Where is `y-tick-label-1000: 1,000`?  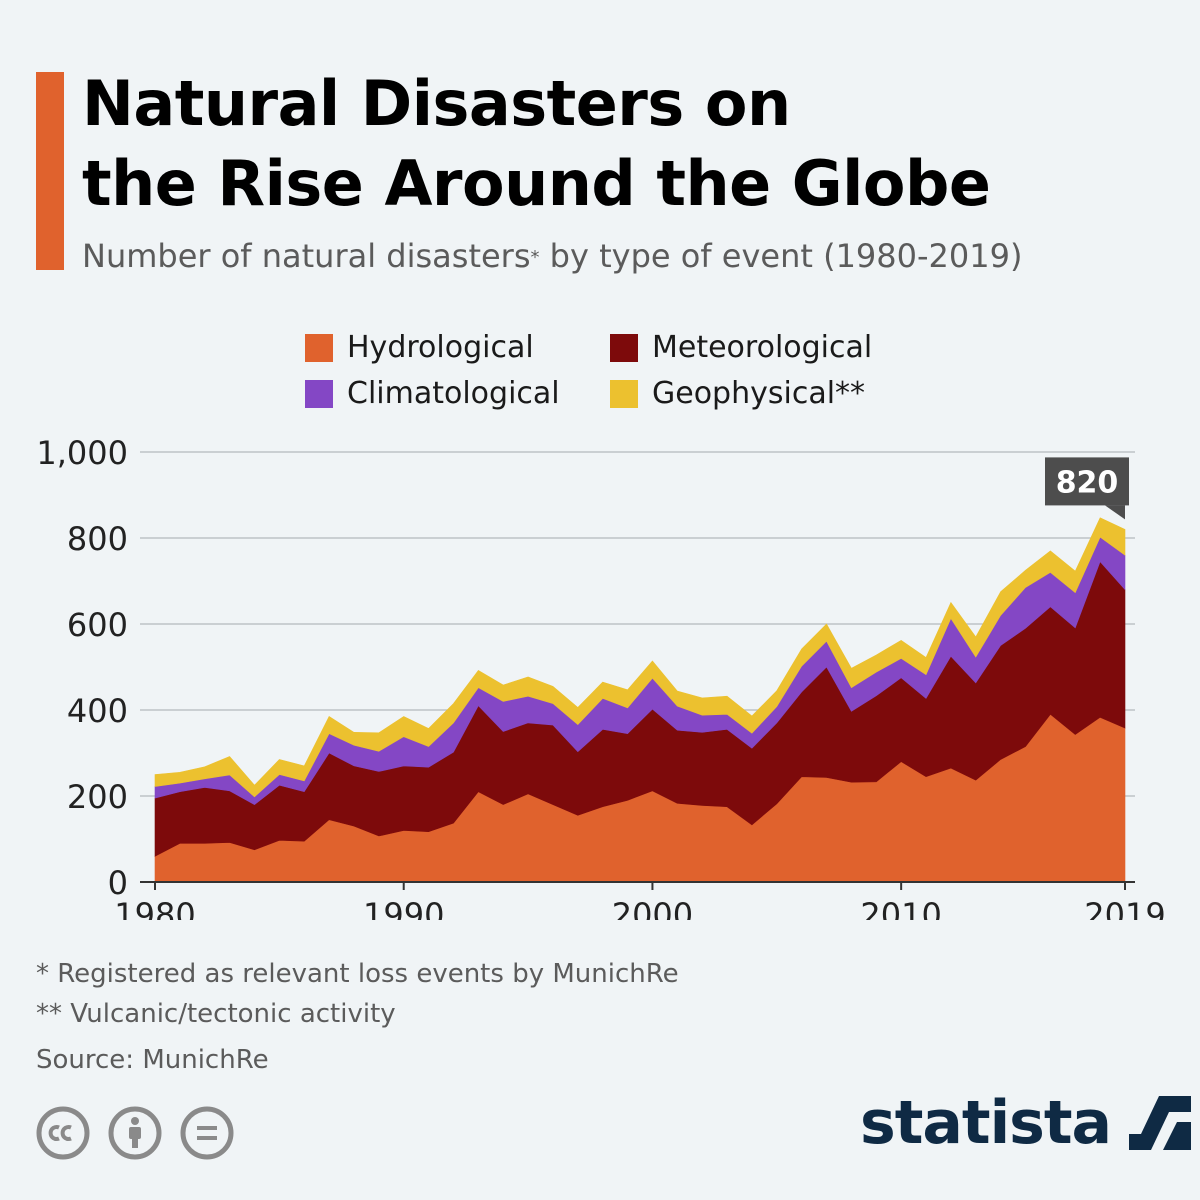 y-tick-label-1000: 1,000 is located at coordinates (82, 453).